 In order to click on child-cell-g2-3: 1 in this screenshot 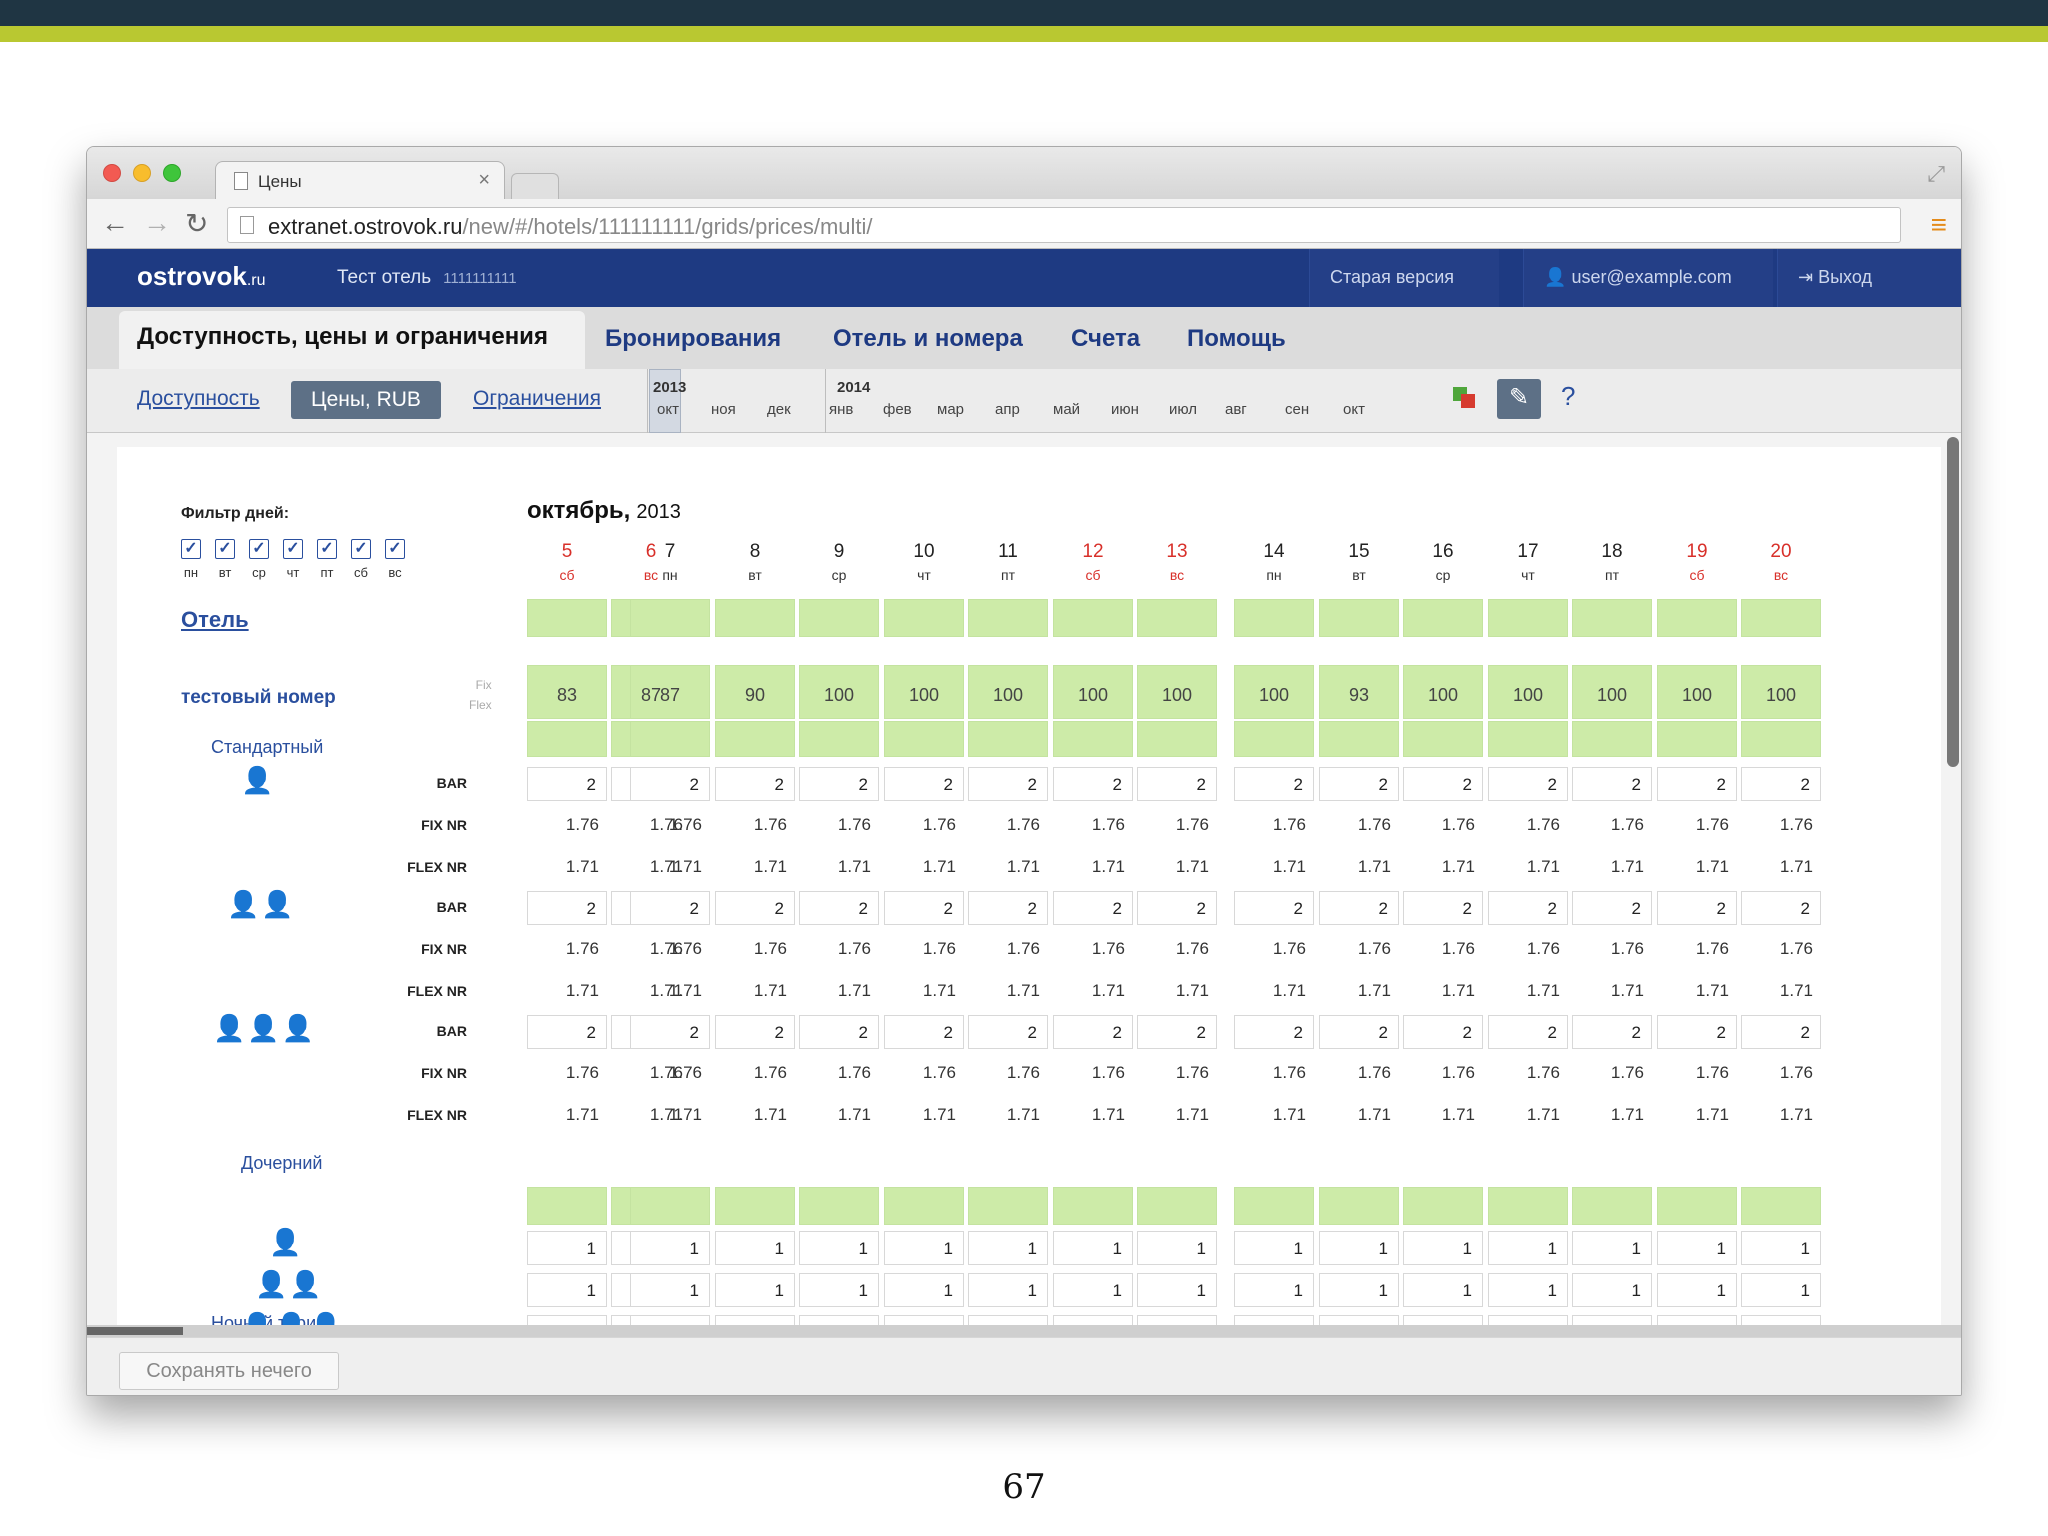, I will do `click(755, 1290)`.